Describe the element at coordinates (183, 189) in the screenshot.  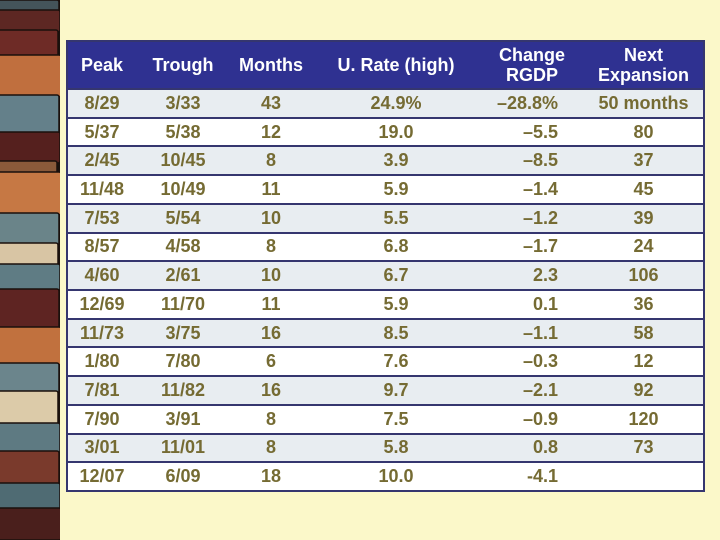
I see `table-cell-trough: 10/49` at that location.